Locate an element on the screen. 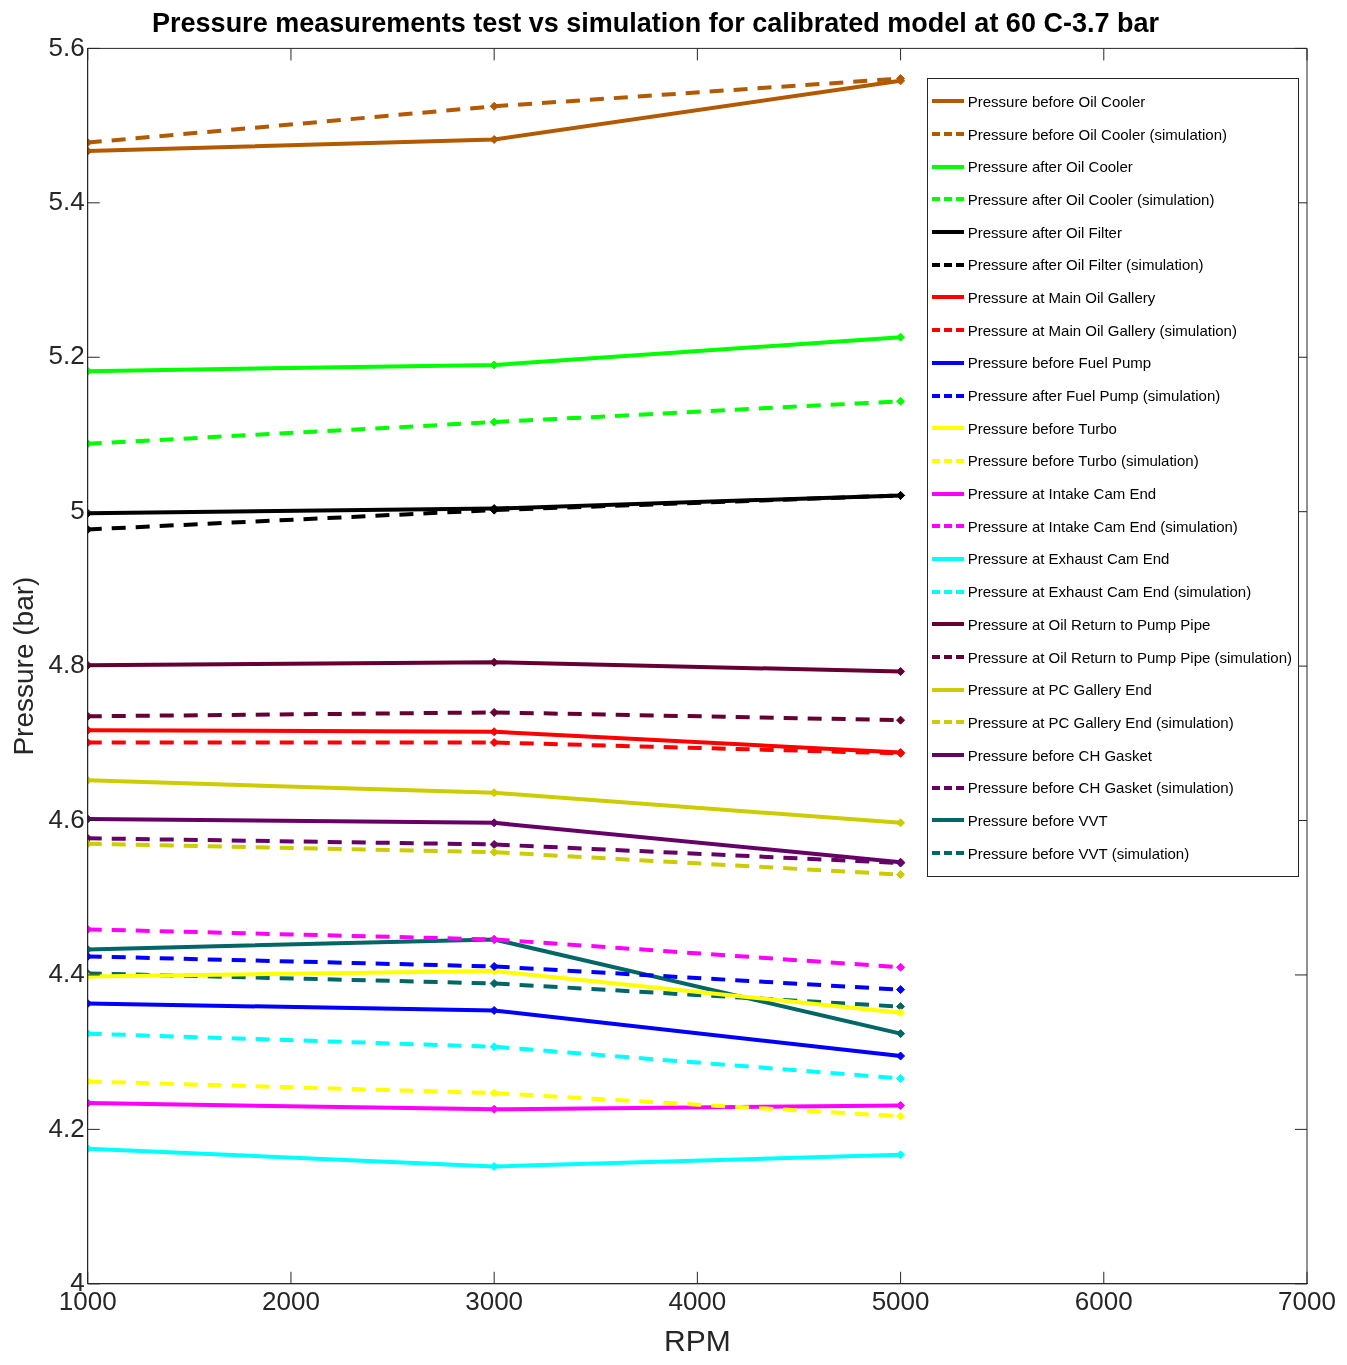 This screenshot has height=1365, width=1347. legend-label: Pressure before Oil Cooler (simulation) is located at coordinates (1097, 134).